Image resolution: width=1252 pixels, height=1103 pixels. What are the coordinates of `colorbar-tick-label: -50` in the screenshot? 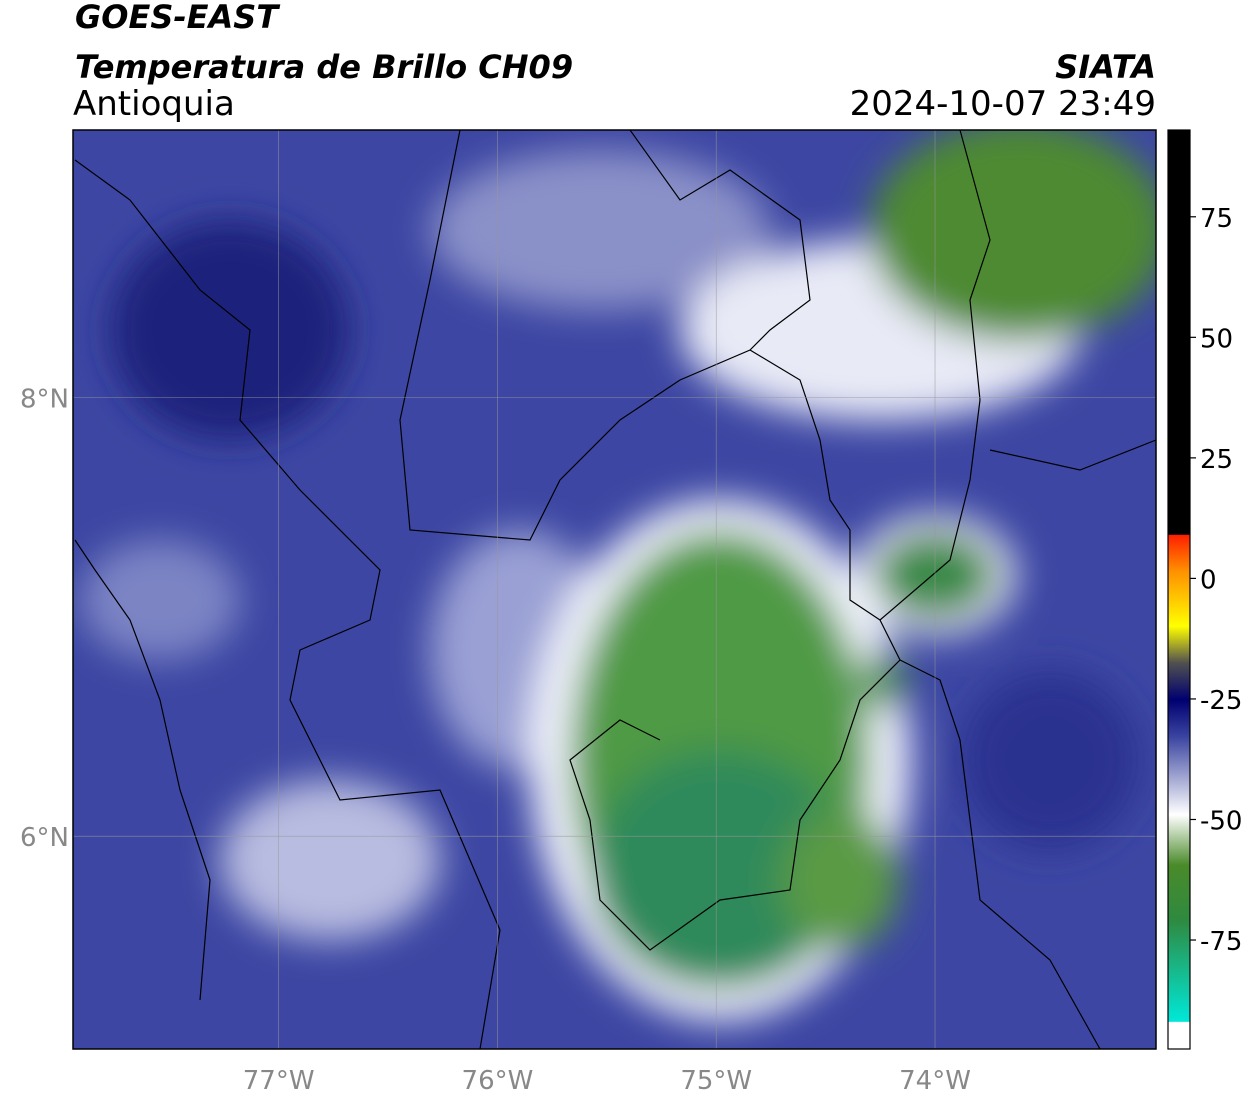 It's located at (1221, 821).